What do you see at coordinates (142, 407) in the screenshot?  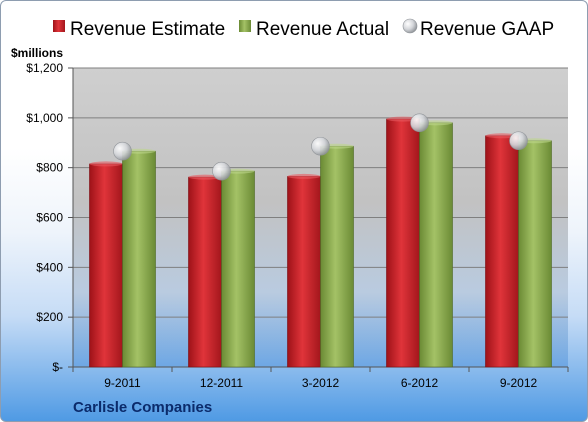 I see `company-name: Carlisle Companies` at bounding box center [142, 407].